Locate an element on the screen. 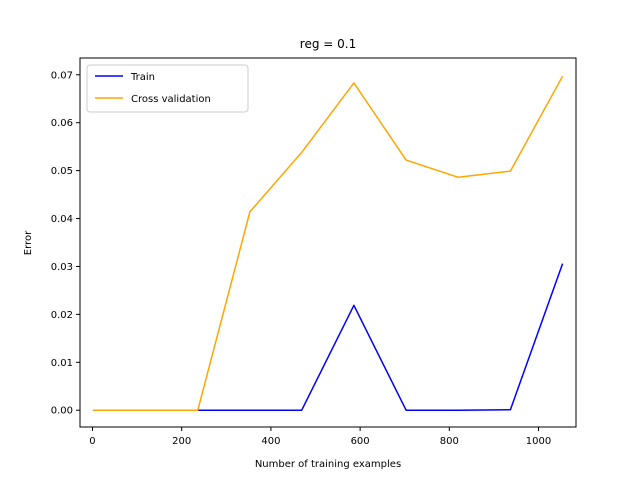 This screenshot has height=480, width=640. y-tick-label: 0.07 is located at coordinates (62, 75).